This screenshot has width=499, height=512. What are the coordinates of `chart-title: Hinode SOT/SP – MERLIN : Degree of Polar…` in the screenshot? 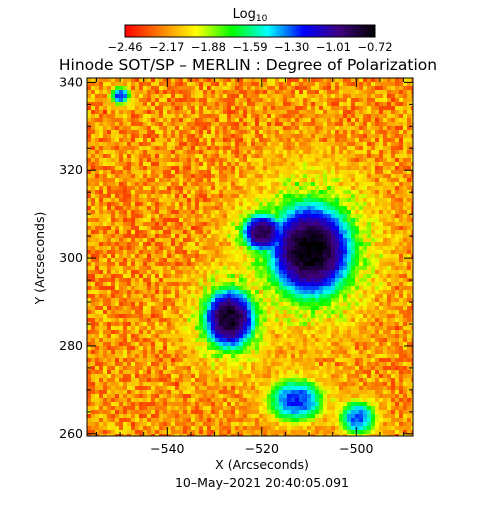 It's located at (248, 65).